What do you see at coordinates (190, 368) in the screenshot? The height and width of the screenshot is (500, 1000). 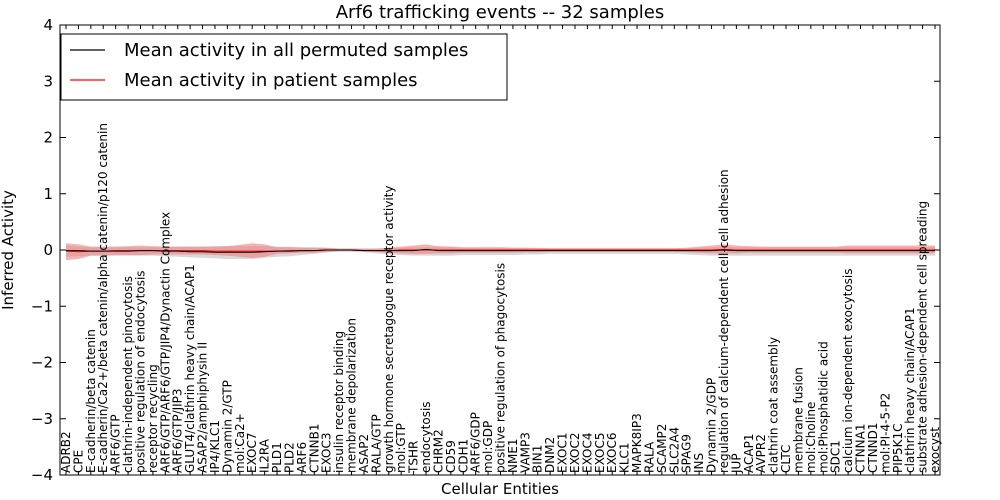 I see `x-category-label: GLUT4/clathrin heavy chain/ACAP1` at bounding box center [190, 368].